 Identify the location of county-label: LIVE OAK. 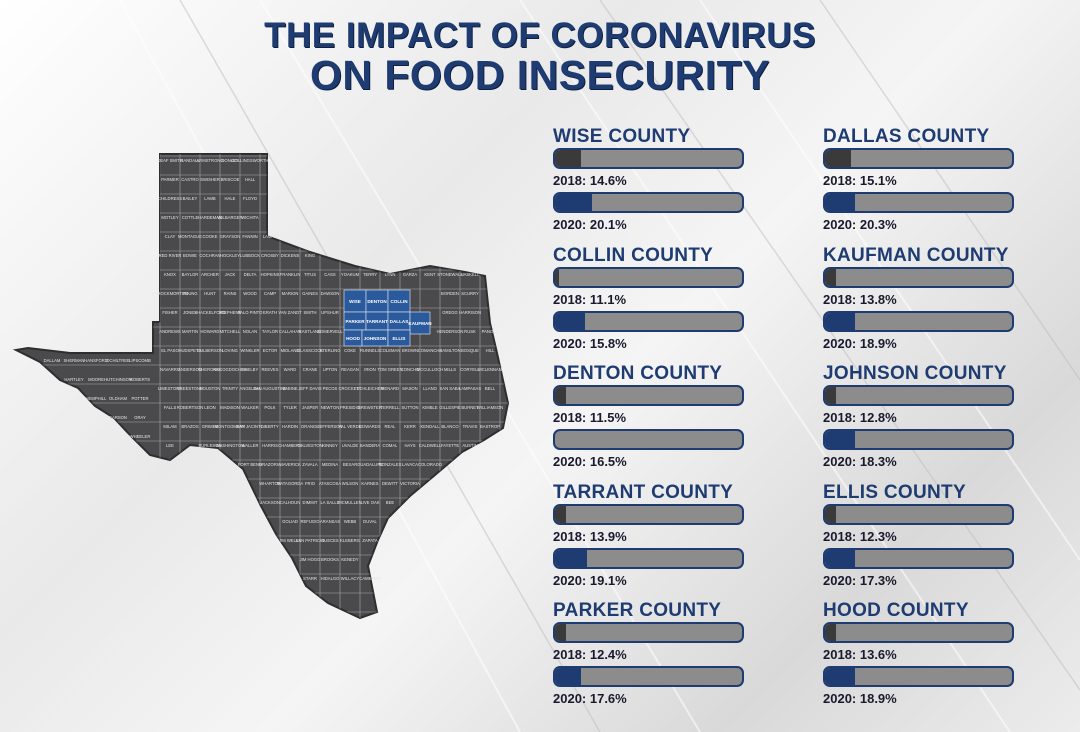
(369, 502).